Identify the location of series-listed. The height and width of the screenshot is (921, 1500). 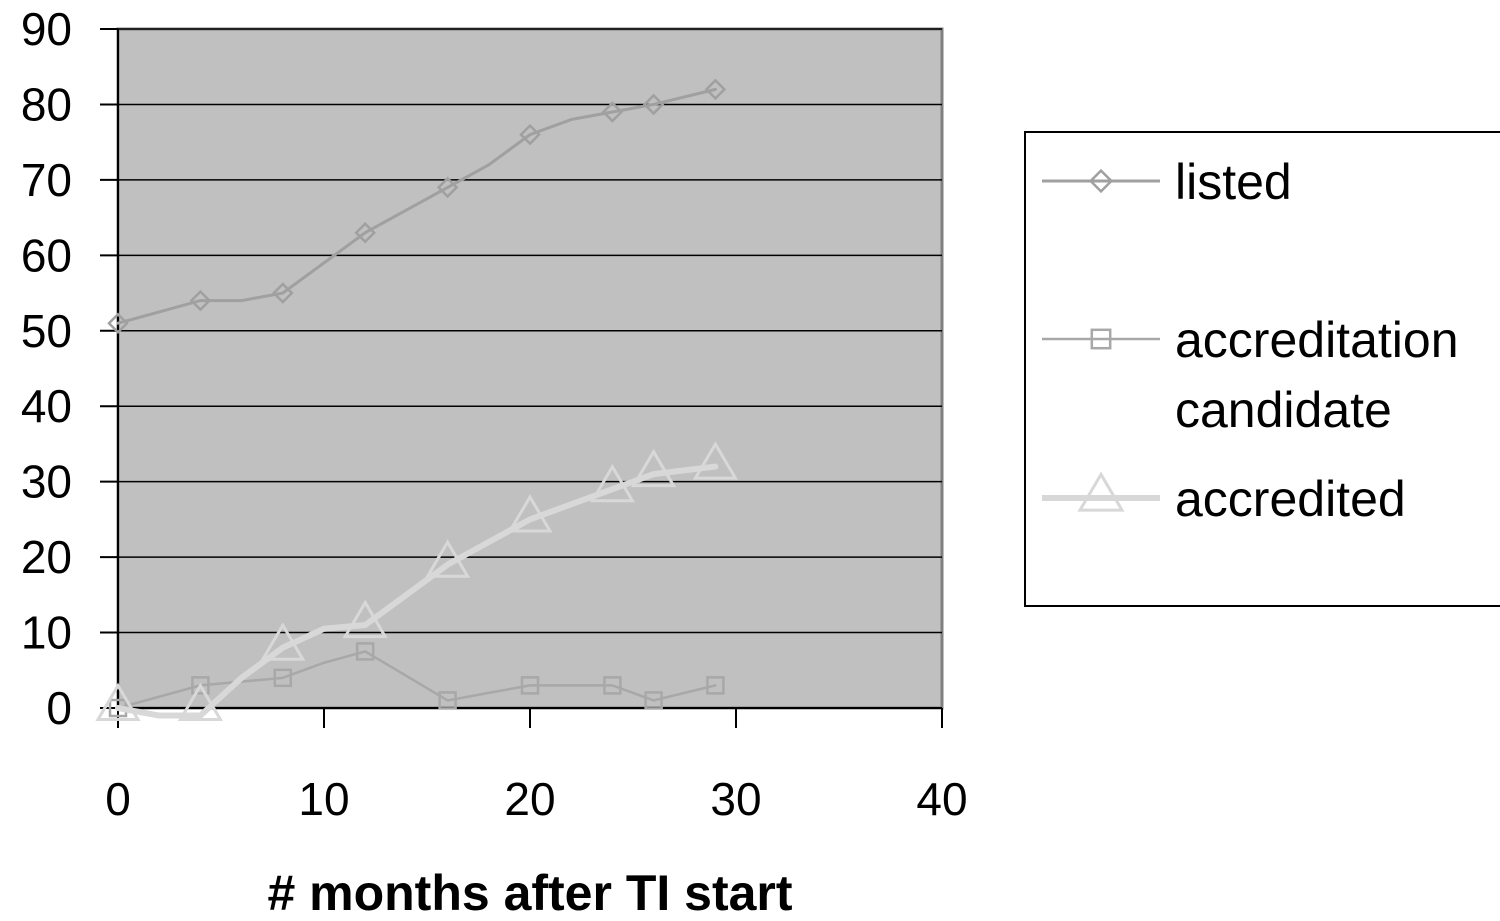
(417, 206).